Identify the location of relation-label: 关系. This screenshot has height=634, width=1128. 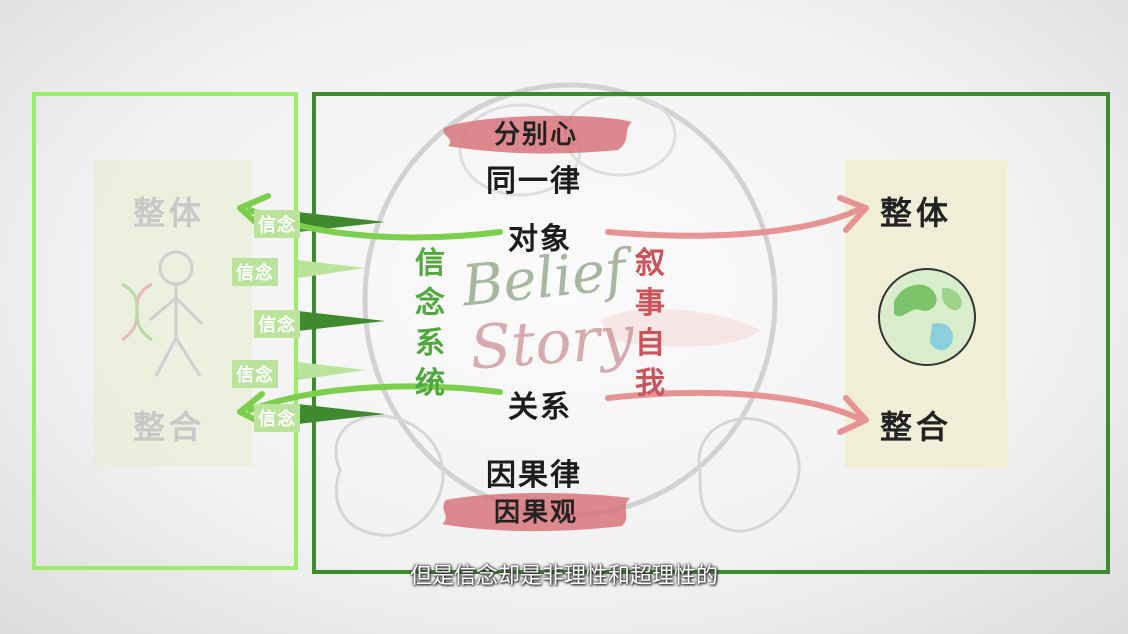
(540, 407).